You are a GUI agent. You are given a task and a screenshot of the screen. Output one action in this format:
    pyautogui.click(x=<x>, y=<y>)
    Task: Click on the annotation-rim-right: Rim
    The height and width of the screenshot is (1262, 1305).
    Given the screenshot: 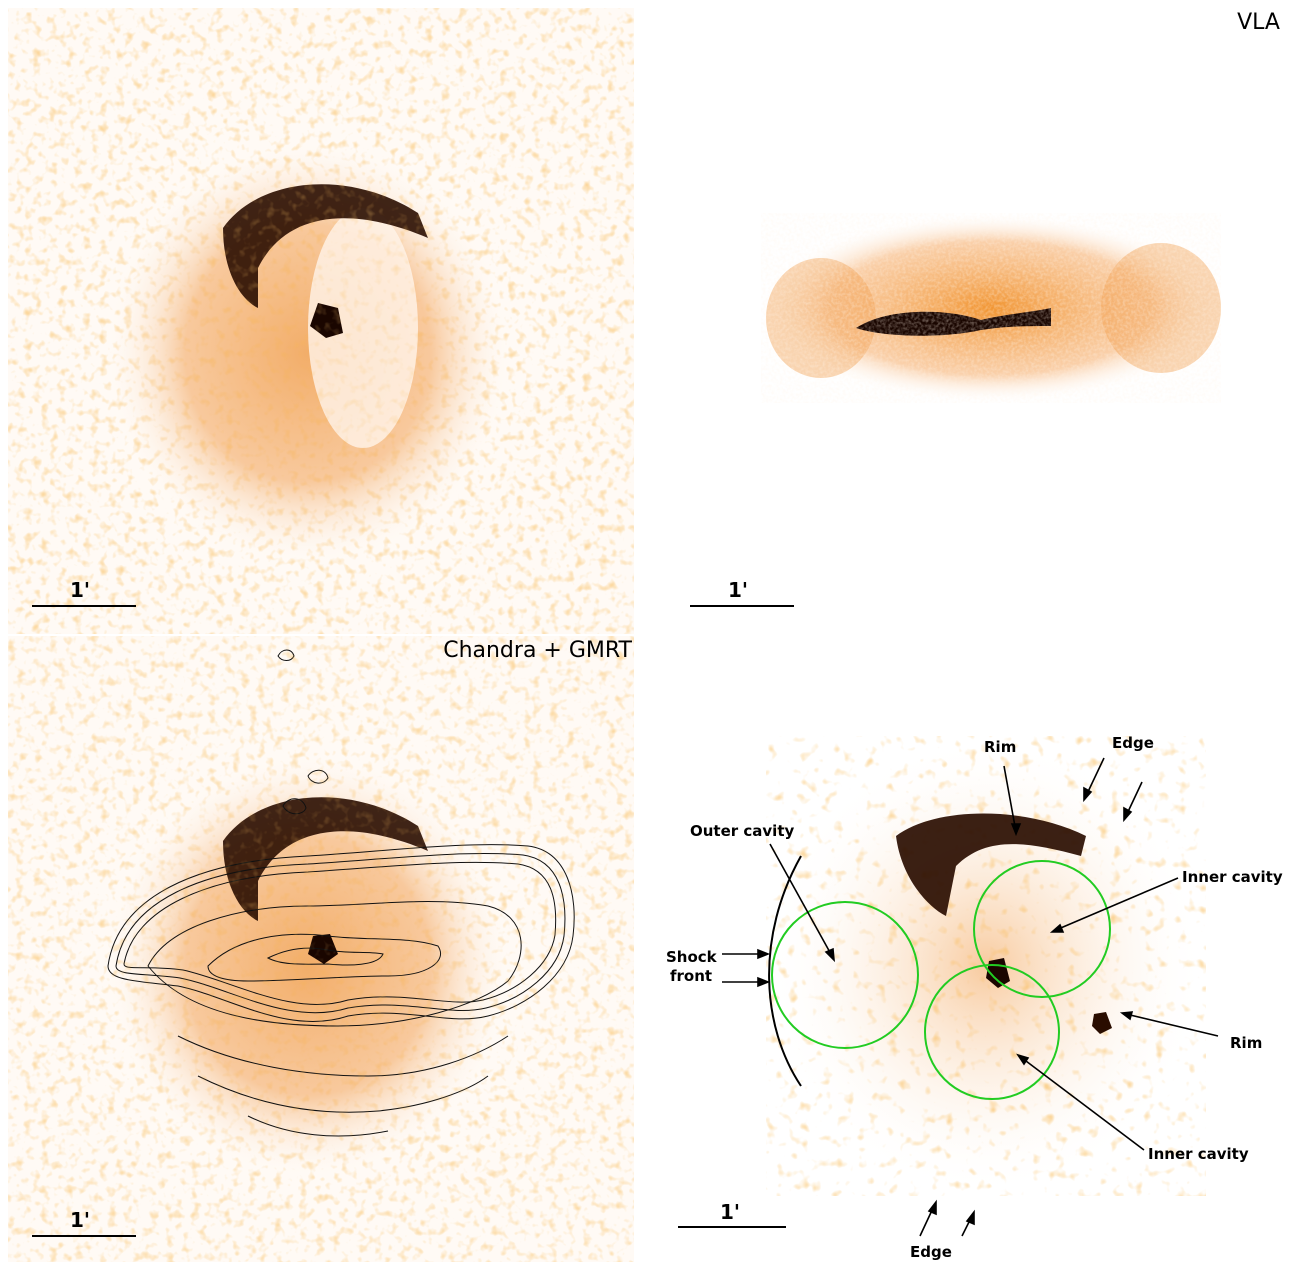 What is the action you would take?
    pyautogui.click(x=1246, y=1043)
    